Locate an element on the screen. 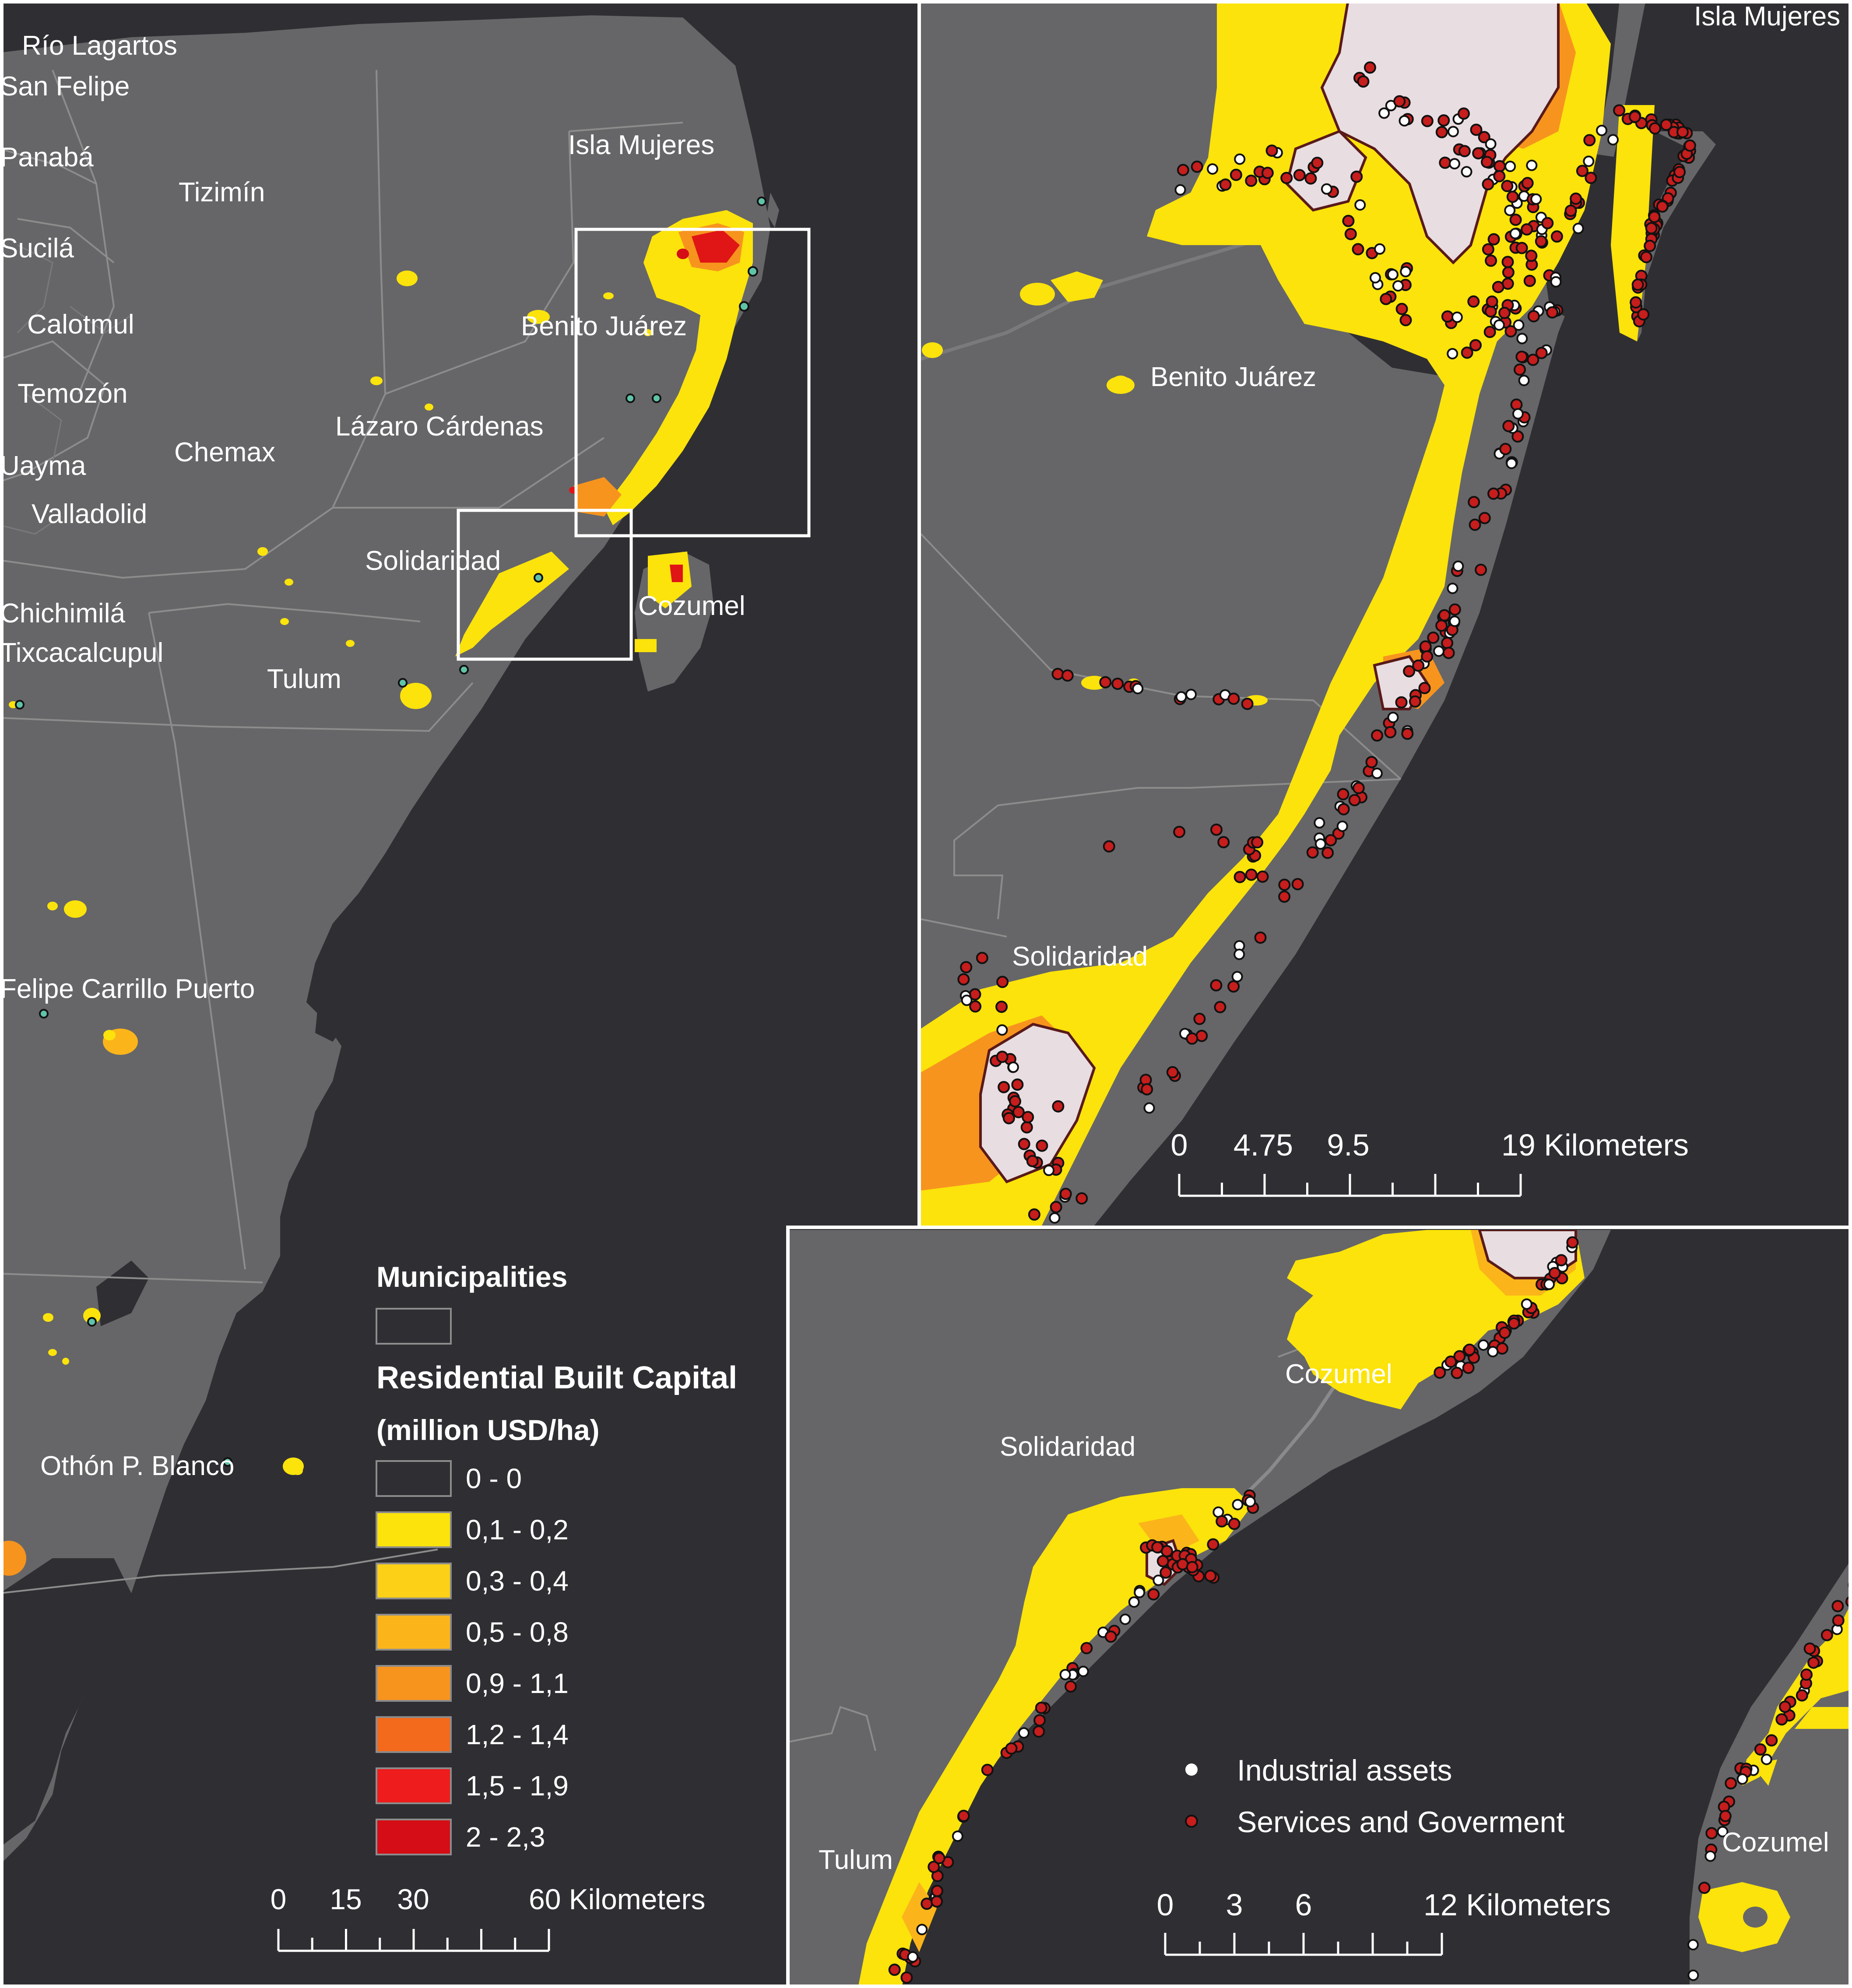 The image size is (1852, 1988). label-tulum: Tulum is located at coordinates (304, 679).